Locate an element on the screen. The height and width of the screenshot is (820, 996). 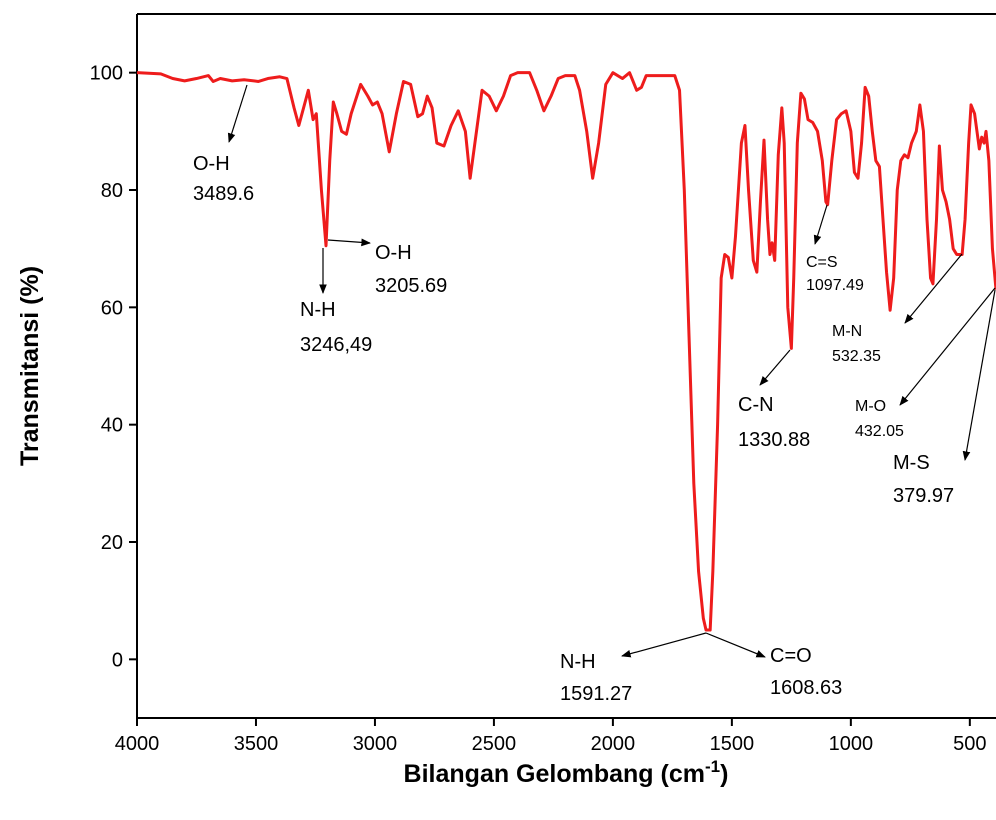
annotation-value: 432.05 is located at coordinates (879, 431).